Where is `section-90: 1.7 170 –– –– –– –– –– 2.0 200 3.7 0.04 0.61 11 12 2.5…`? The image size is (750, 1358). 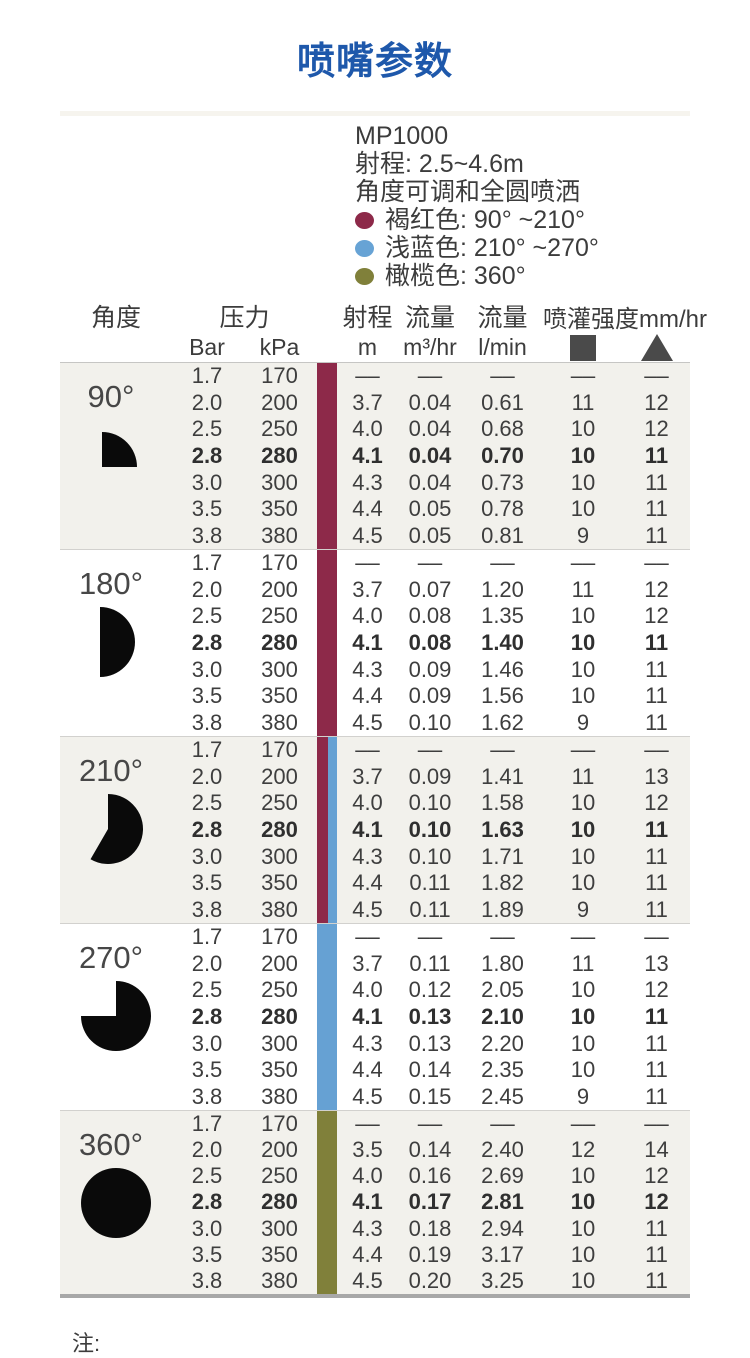 section-90: 1.7 170 –– –– –– –– –– 2.0 200 3.7 0.04 0.61 11 12 2.5… is located at coordinates (375, 456).